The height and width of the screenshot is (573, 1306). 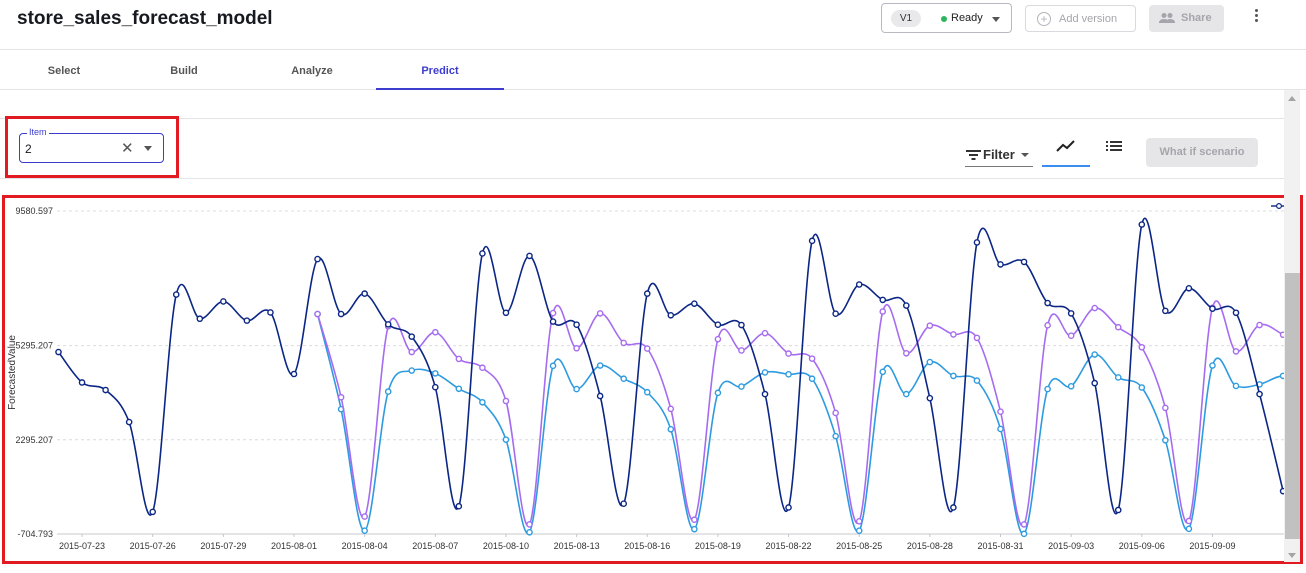 I want to click on version-selector: V1 Ready, so click(x=946, y=18).